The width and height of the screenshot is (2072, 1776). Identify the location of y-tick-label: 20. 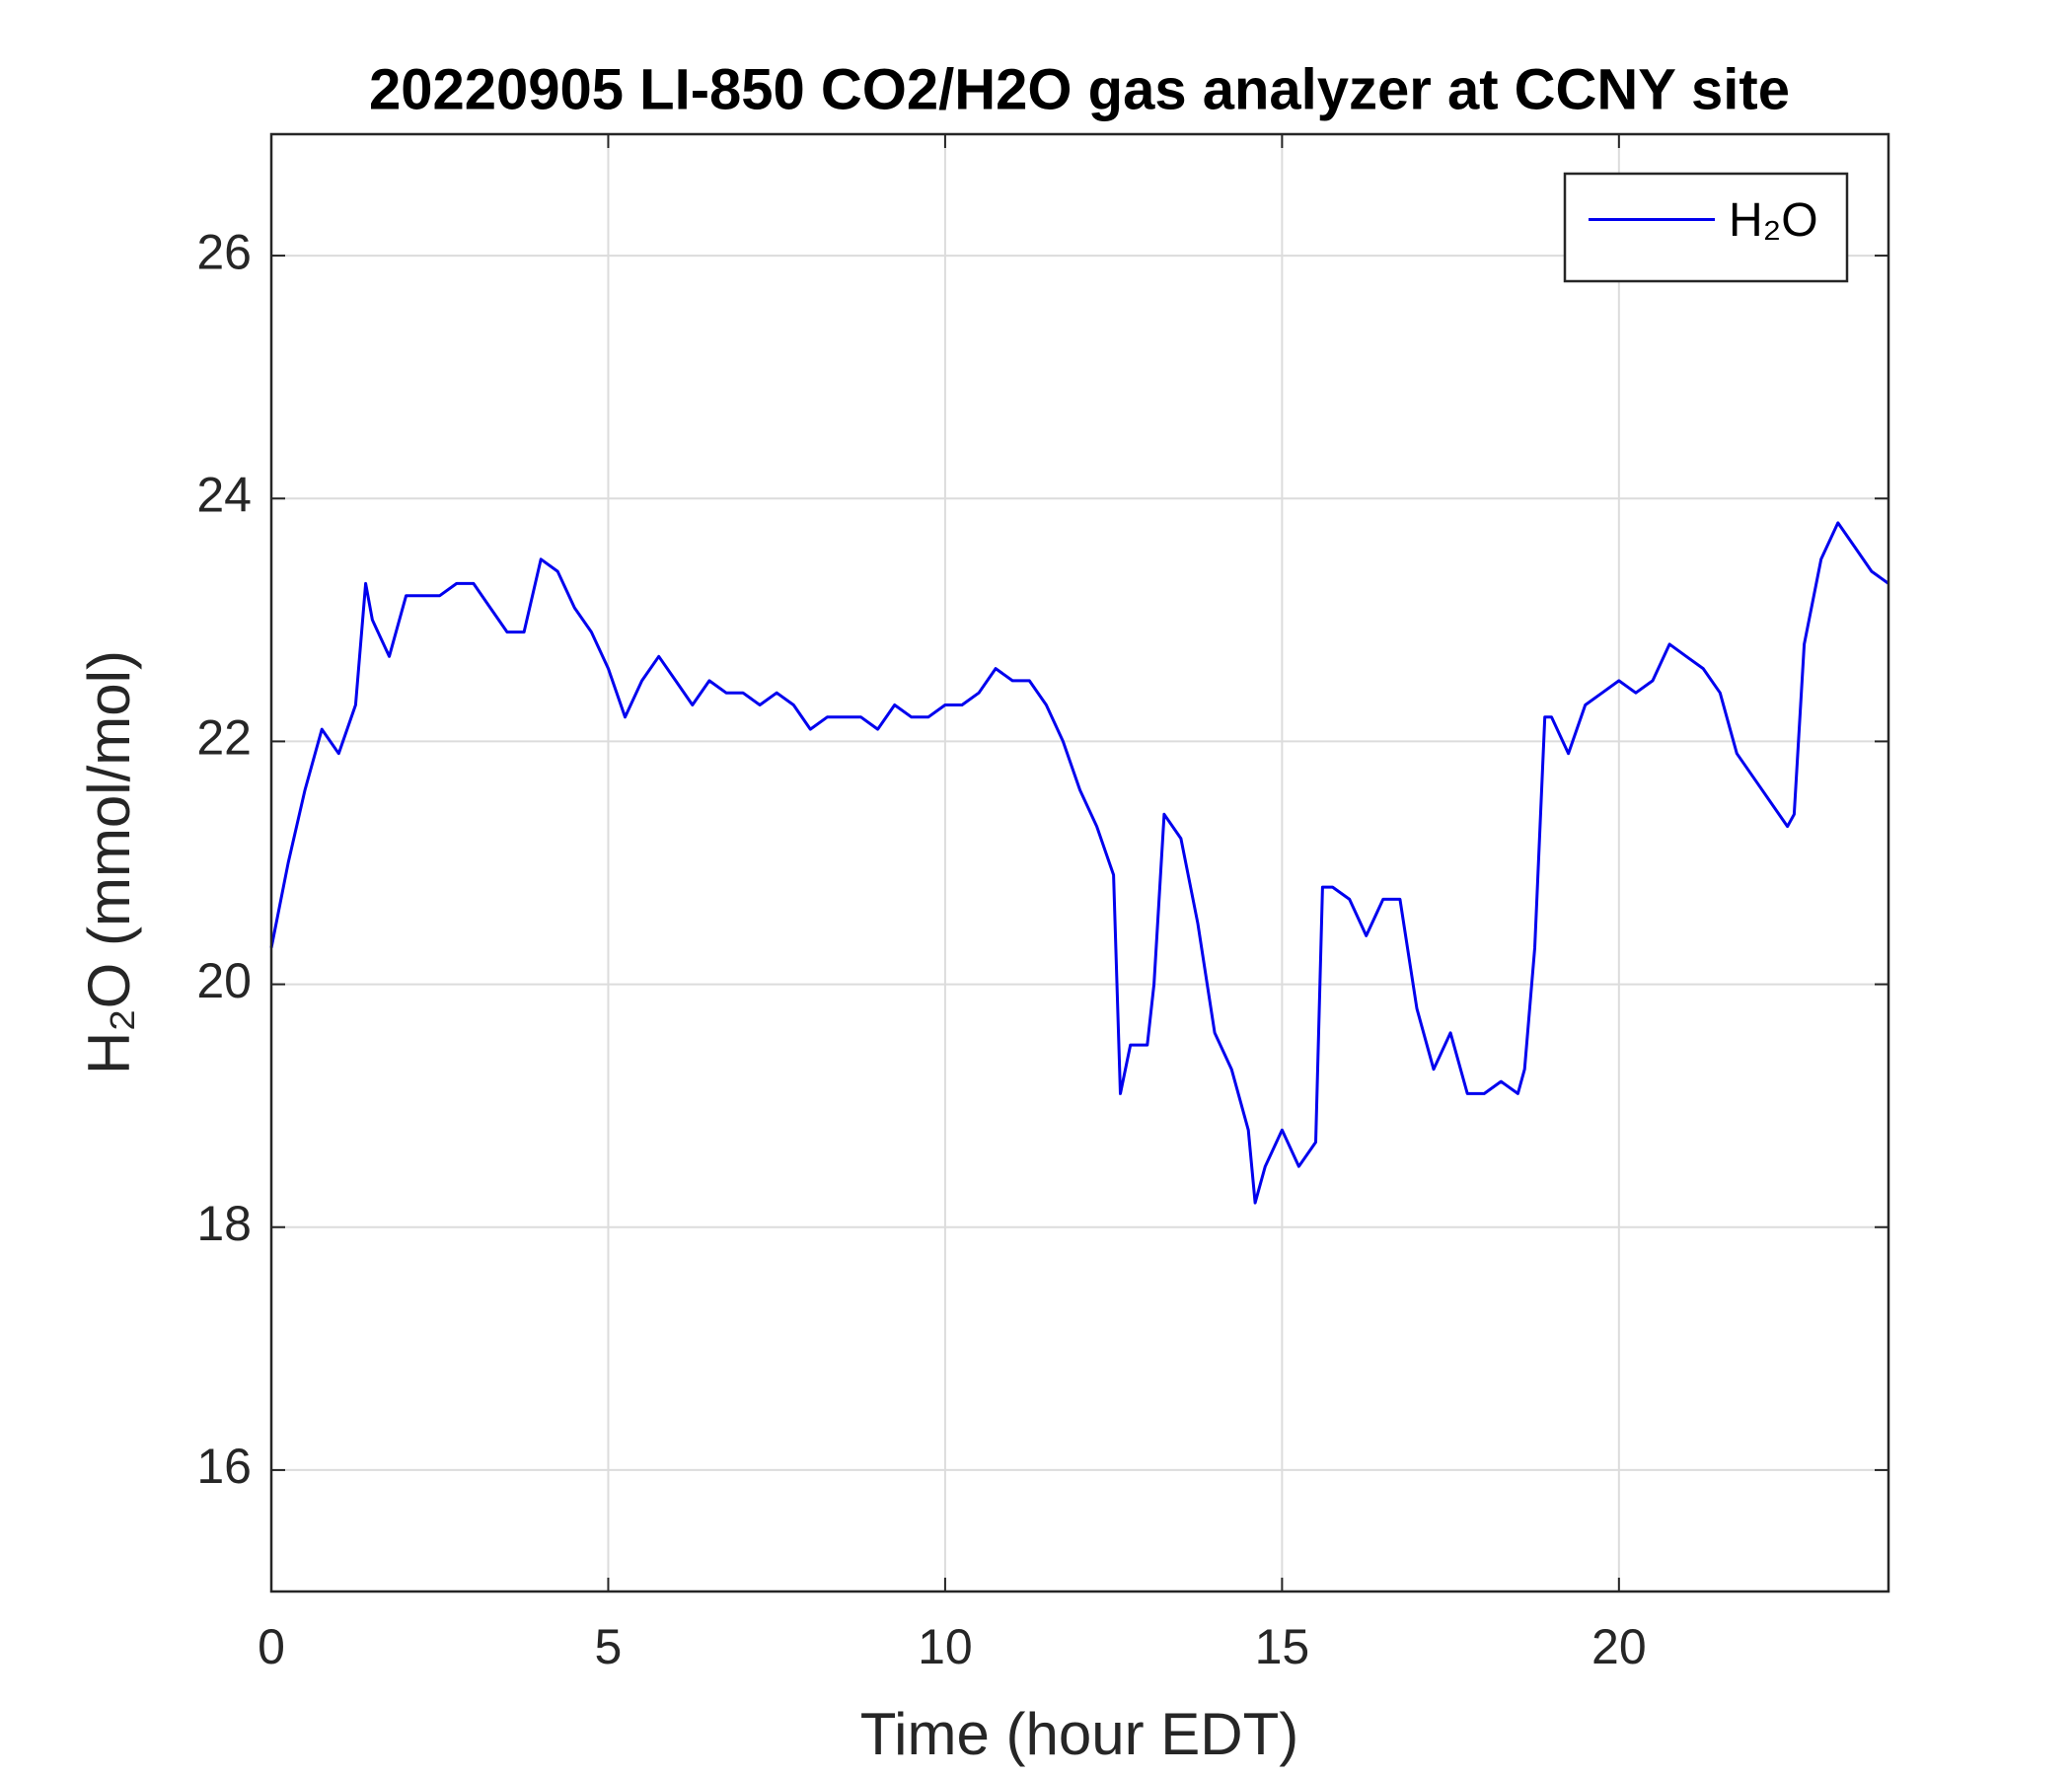
(224, 981).